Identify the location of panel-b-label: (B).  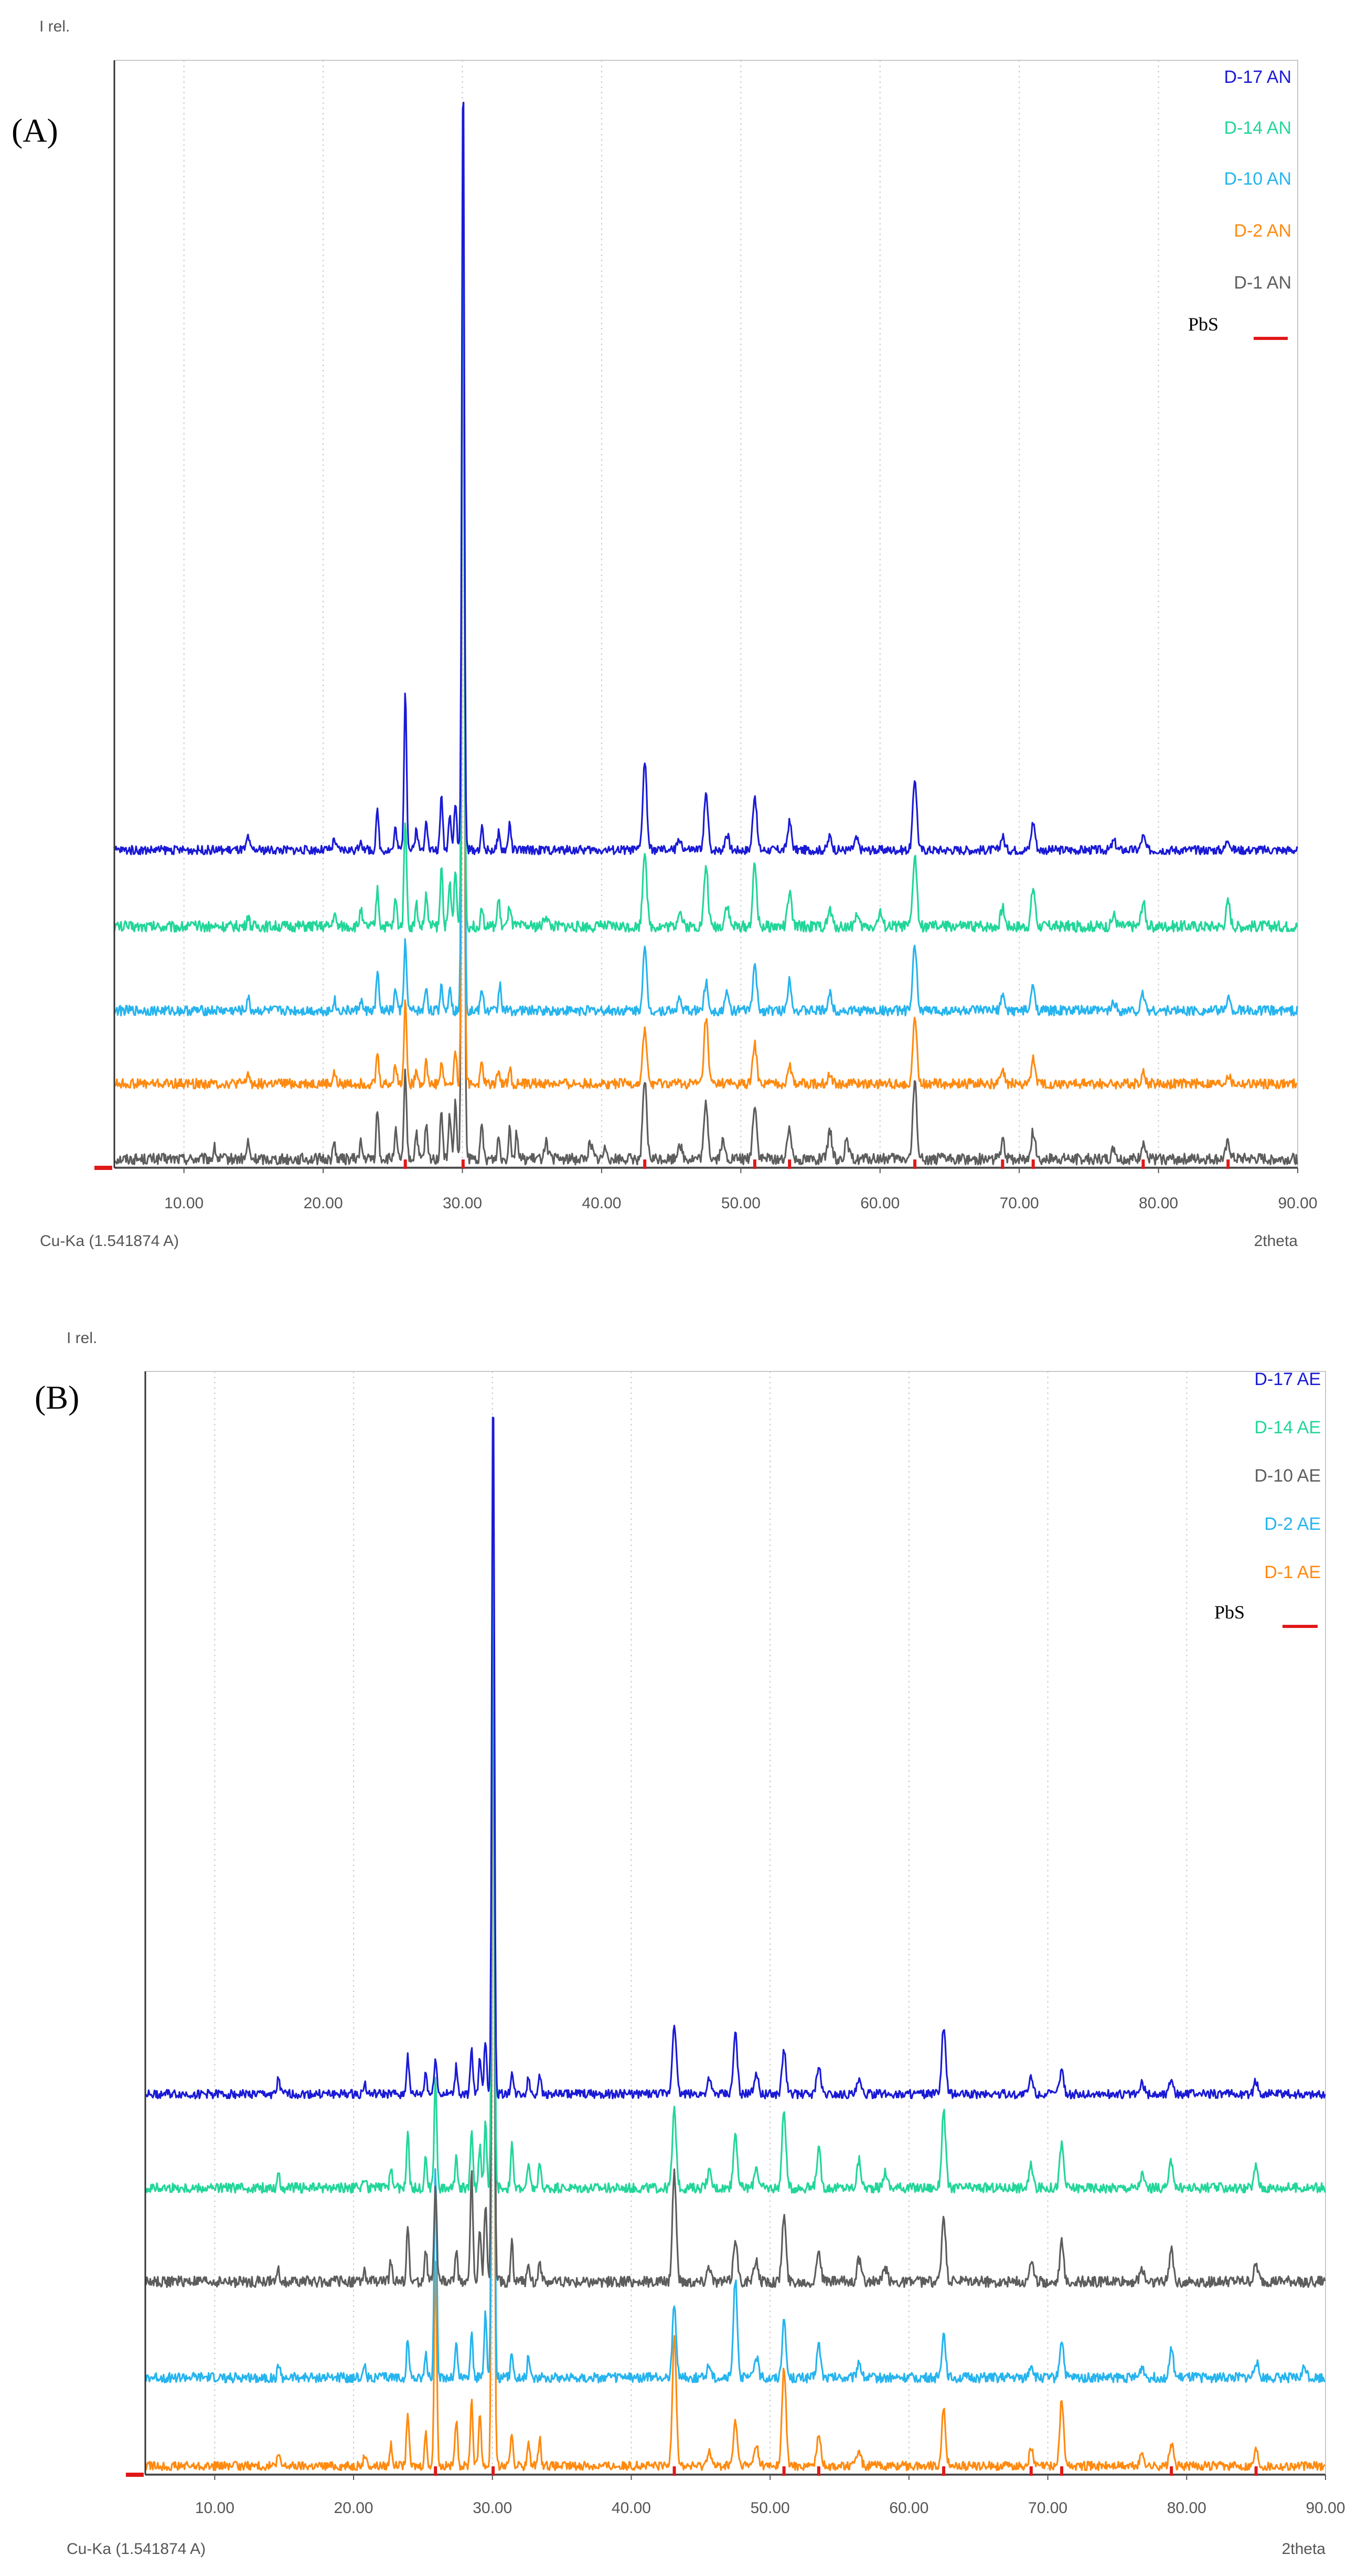
(57, 1397).